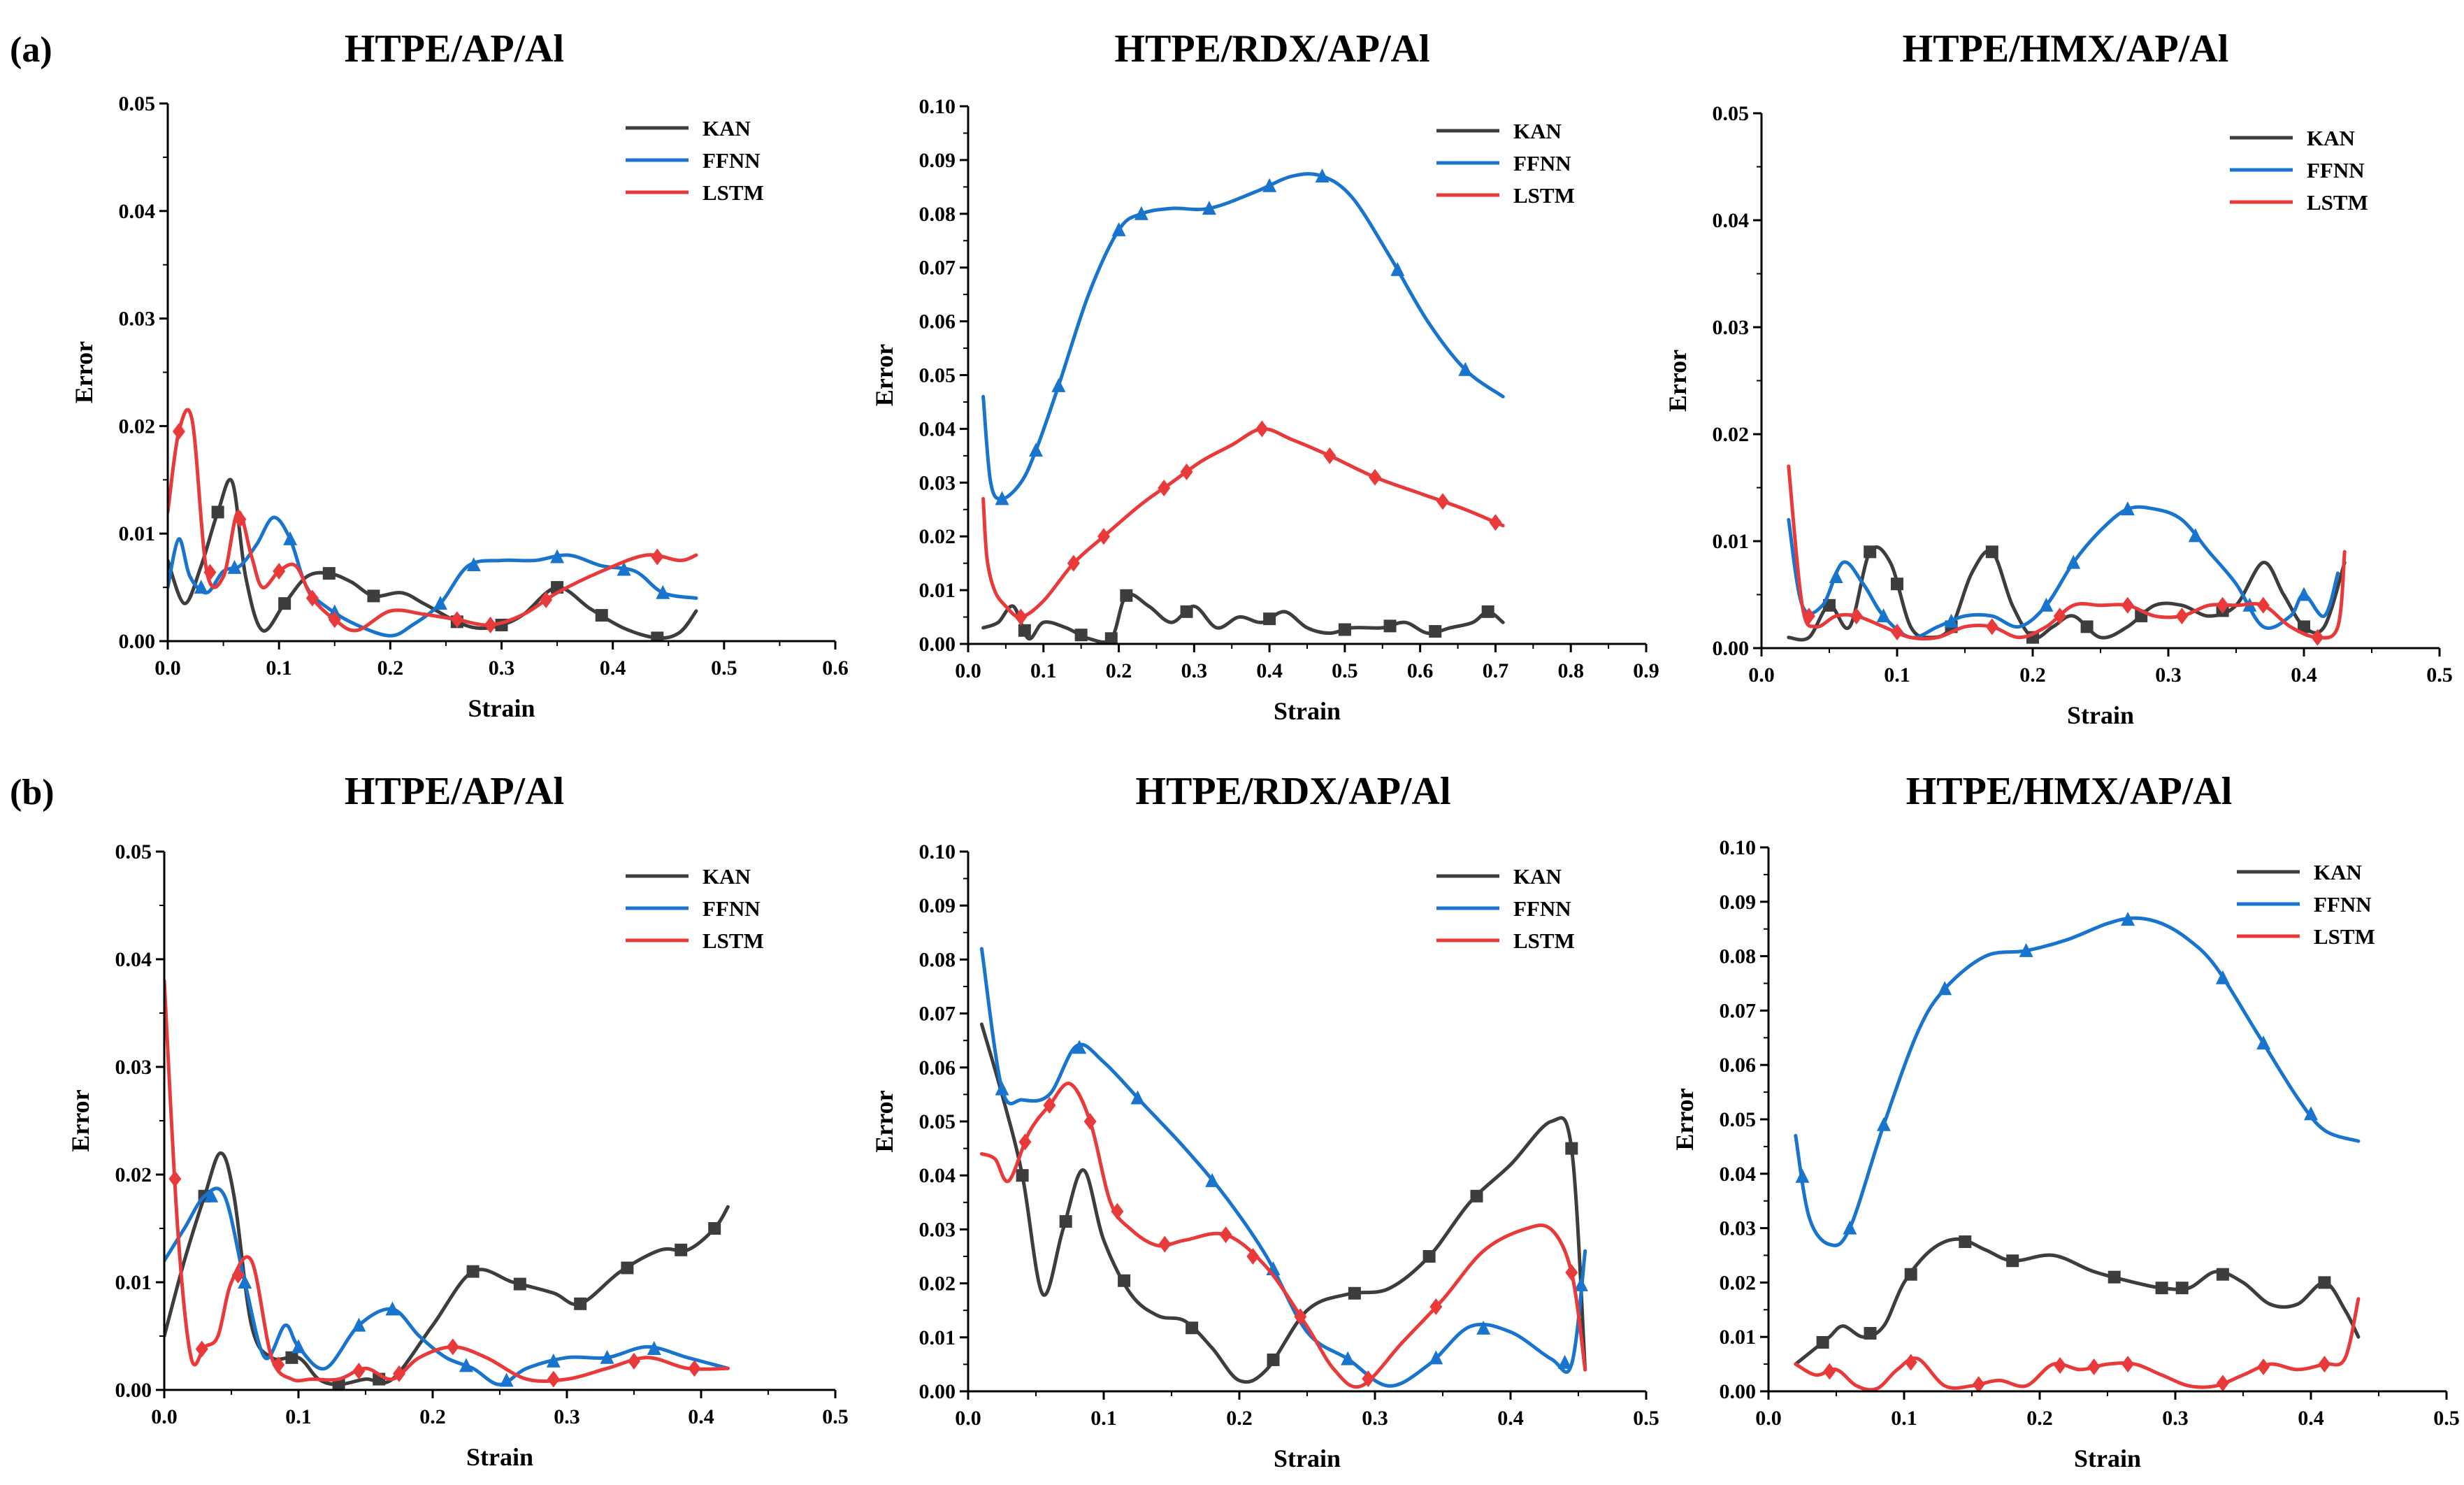  What do you see at coordinates (31, 50) in the screenshot?
I see `panel-label-a: (a)` at bounding box center [31, 50].